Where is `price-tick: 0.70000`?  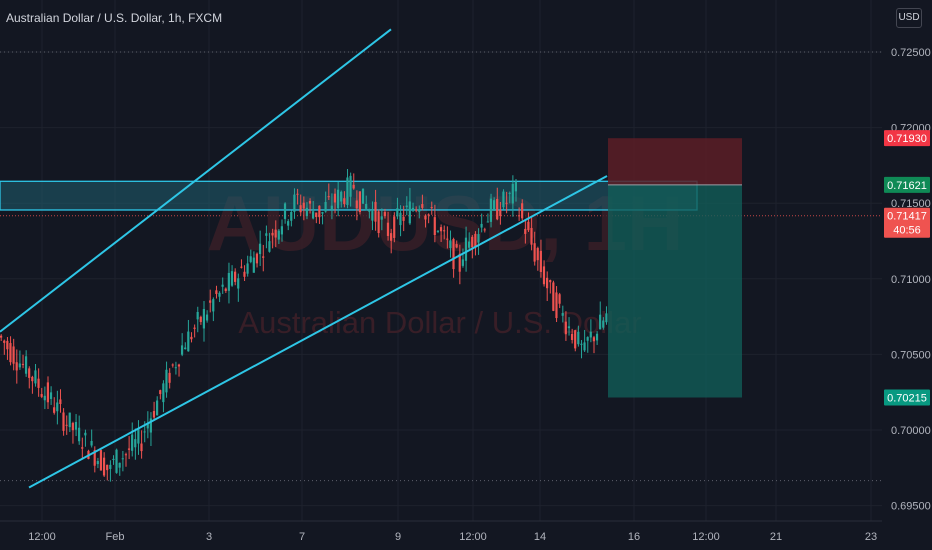 price-tick: 0.70000 is located at coordinates (911, 431).